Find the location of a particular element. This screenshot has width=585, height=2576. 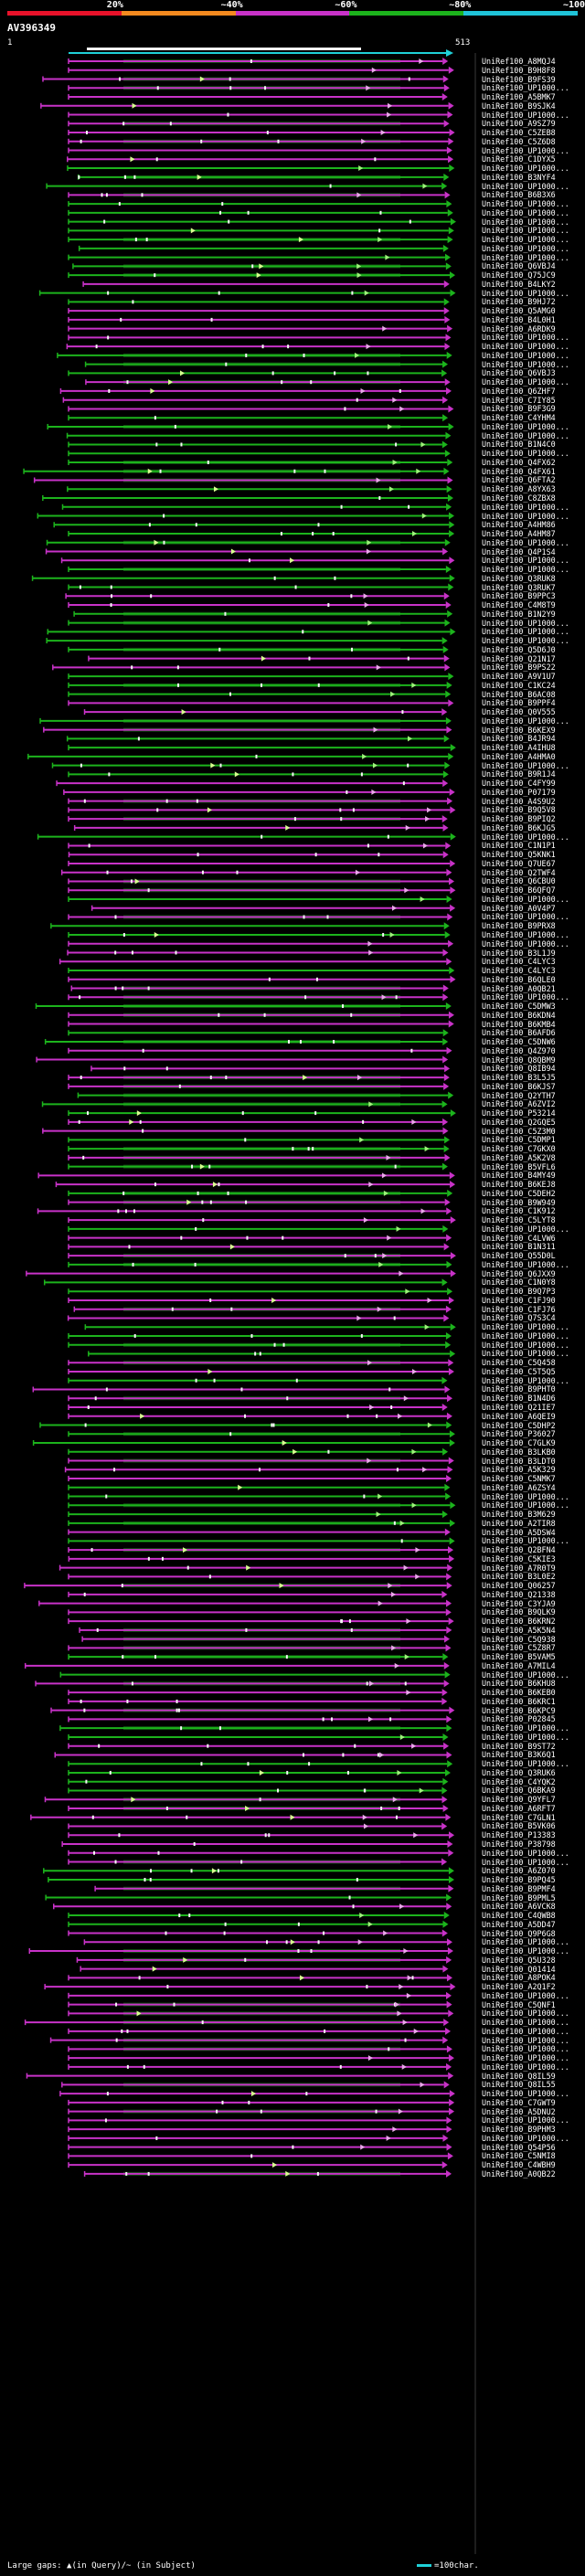

hit-label: UniRef100_A6RFT7 is located at coordinates (519, 1808).